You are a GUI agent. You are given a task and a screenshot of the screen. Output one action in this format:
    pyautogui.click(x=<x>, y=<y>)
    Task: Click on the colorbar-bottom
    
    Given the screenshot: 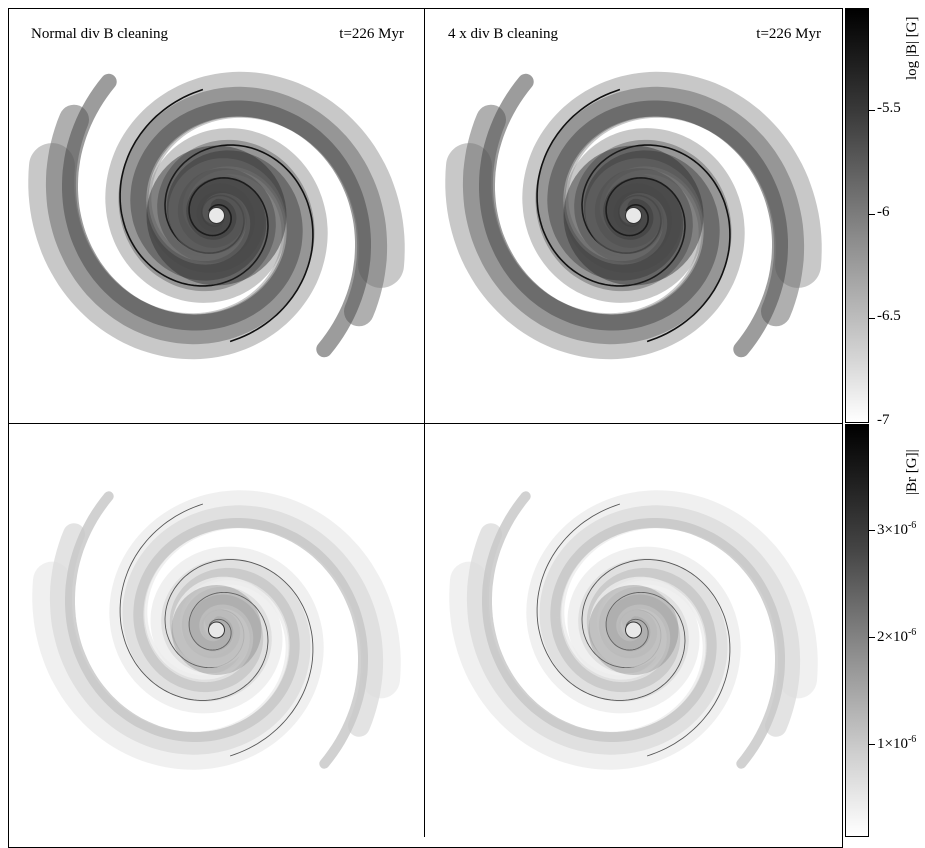 What is the action you would take?
    pyautogui.click(x=857, y=630)
    